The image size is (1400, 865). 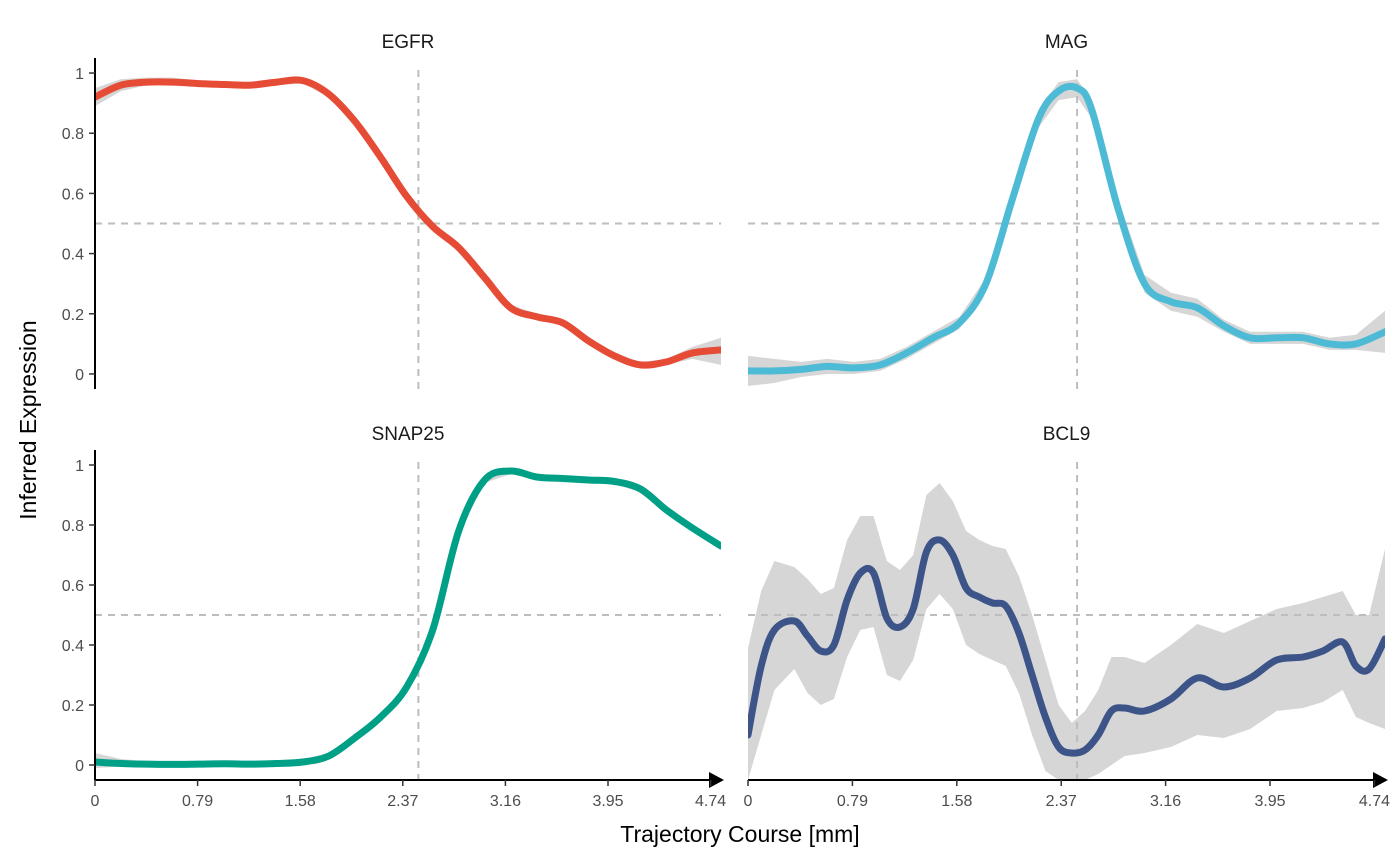 I want to click on panel-title-mag: MAG, so click(x=1066, y=42).